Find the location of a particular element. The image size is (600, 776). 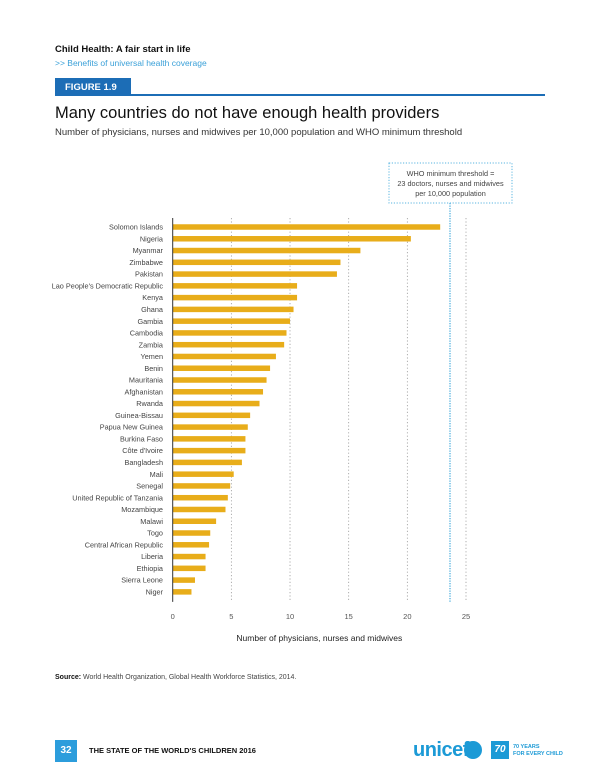

category-label: Afghanistan is located at coordinates (143, 391).